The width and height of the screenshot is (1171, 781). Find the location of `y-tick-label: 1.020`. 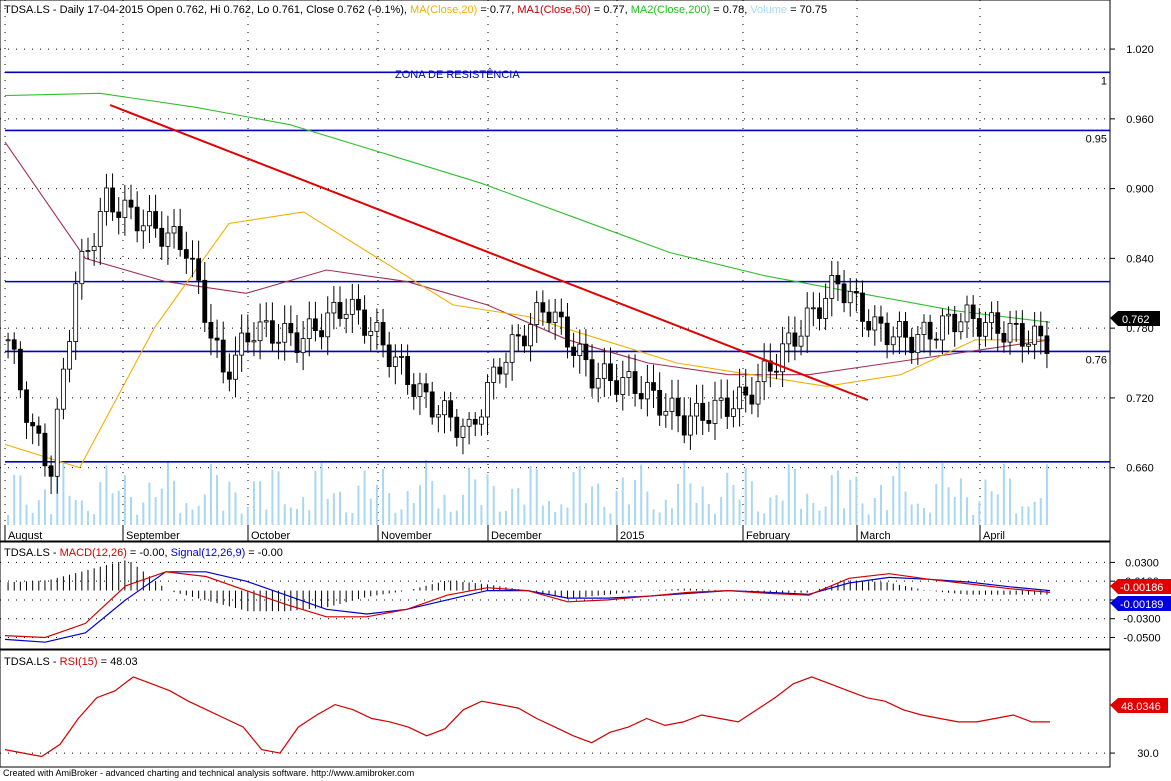

y-tick-label: 1.020 is located at coordinates (1140, 50).